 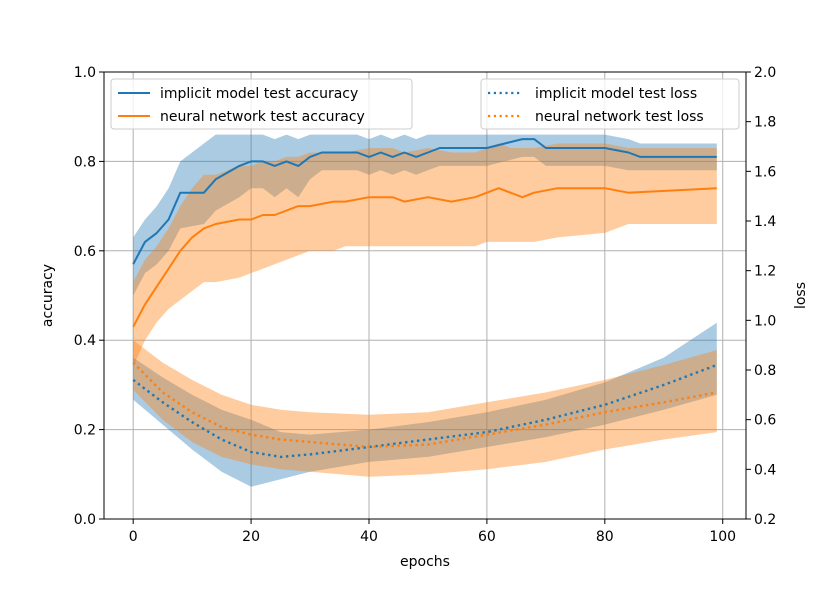 I want to click on legend-label-implicit-loss: implicit model test loss, so click(x=616, y=94).